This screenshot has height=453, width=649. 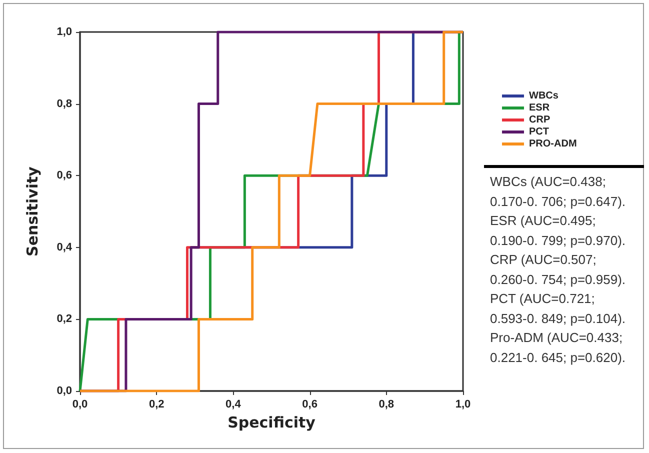 I want to click on text: 0.260-0. 754; p=0.959)., so click(x=558, y=279).